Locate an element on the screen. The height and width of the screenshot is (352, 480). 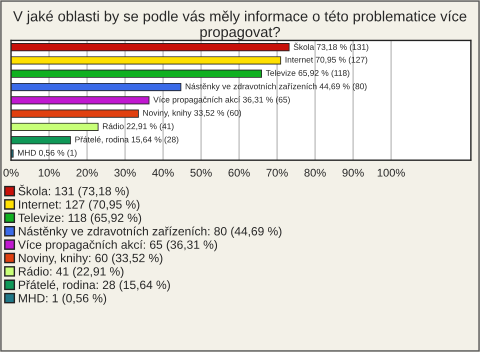
data-label: Televize 65,92 % (118) is located at coordinates (308, 74).